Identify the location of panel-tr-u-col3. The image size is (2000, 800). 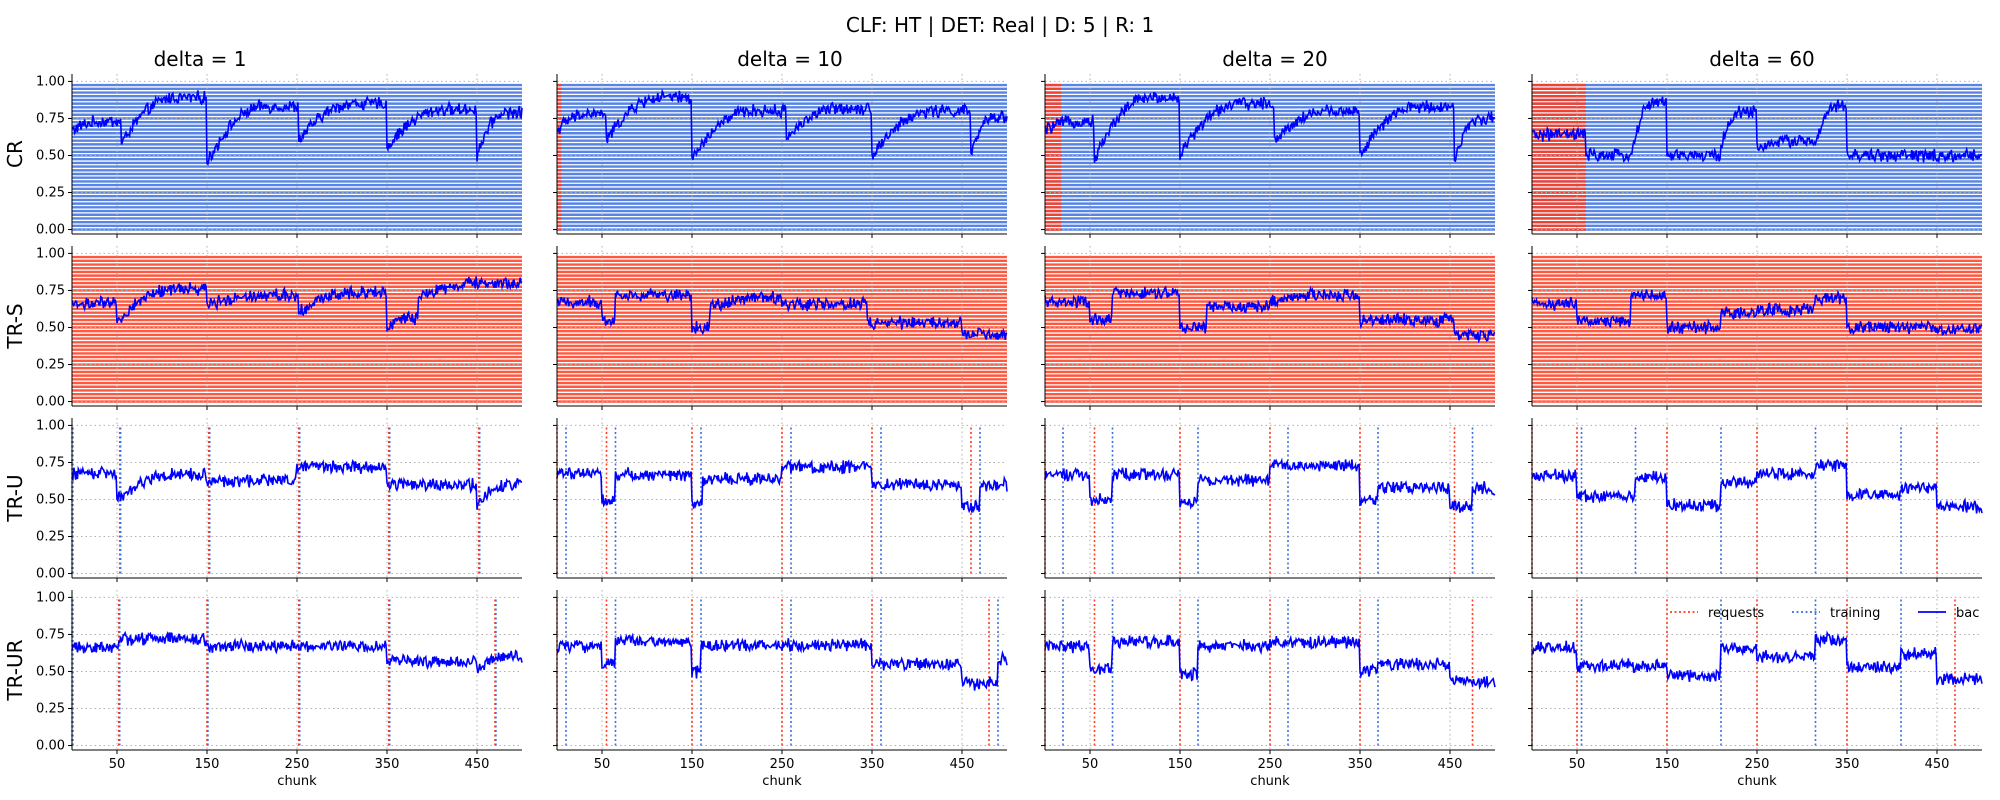
(1268, 500).